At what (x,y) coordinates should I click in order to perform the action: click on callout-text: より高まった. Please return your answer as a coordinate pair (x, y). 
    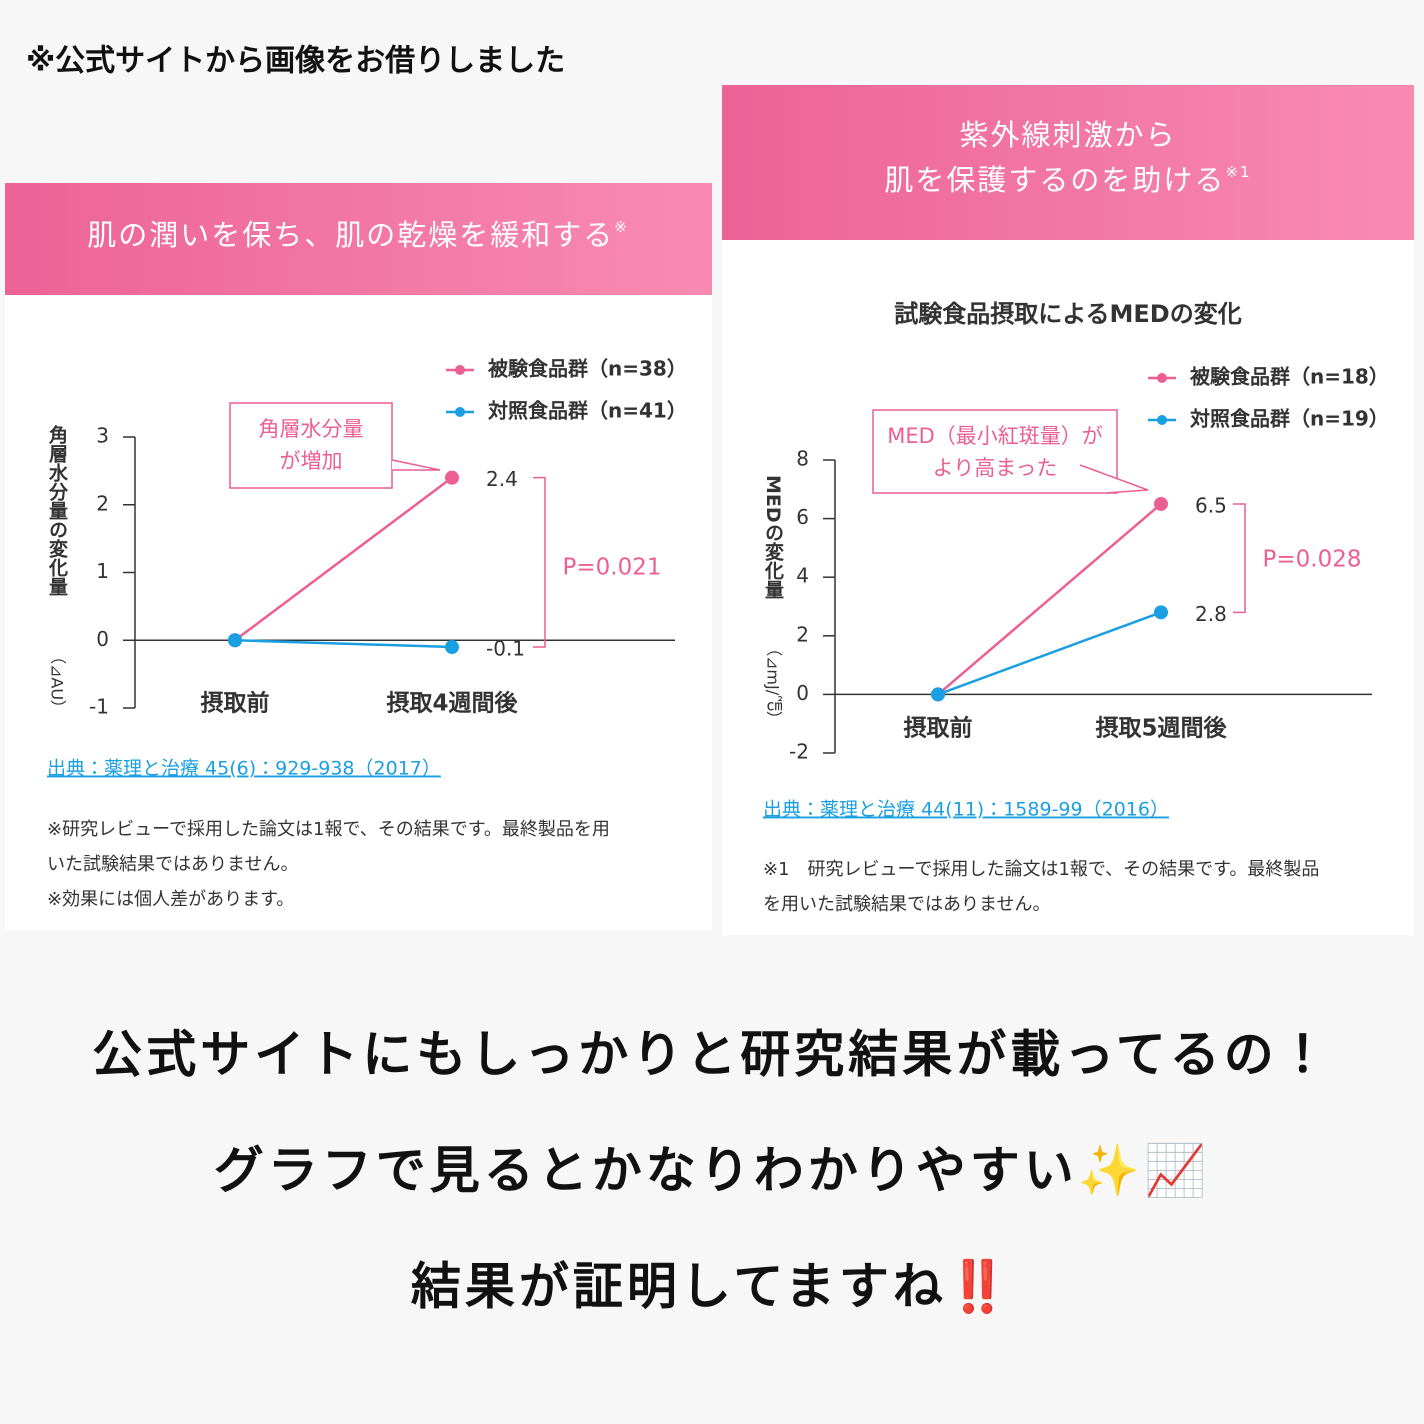
    Looking at the image, I should click on (995, 468).